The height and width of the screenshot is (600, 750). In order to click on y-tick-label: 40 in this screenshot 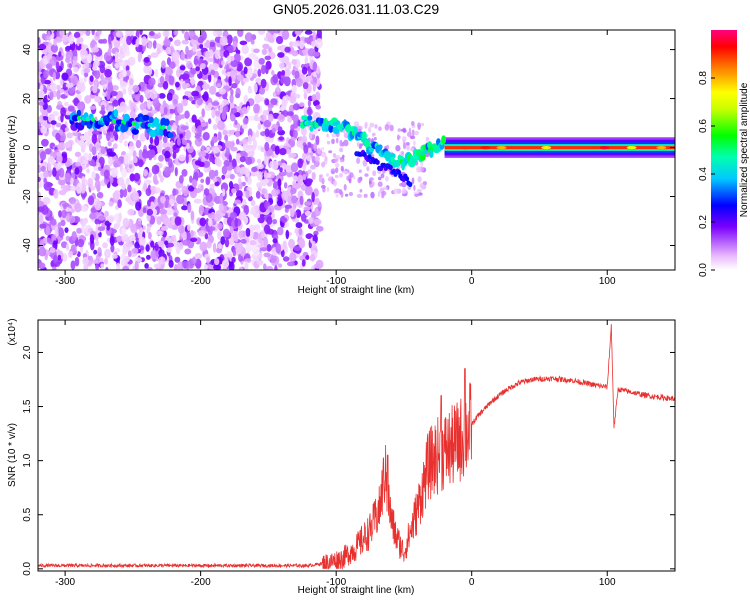, I will do `click(27, 50)`.